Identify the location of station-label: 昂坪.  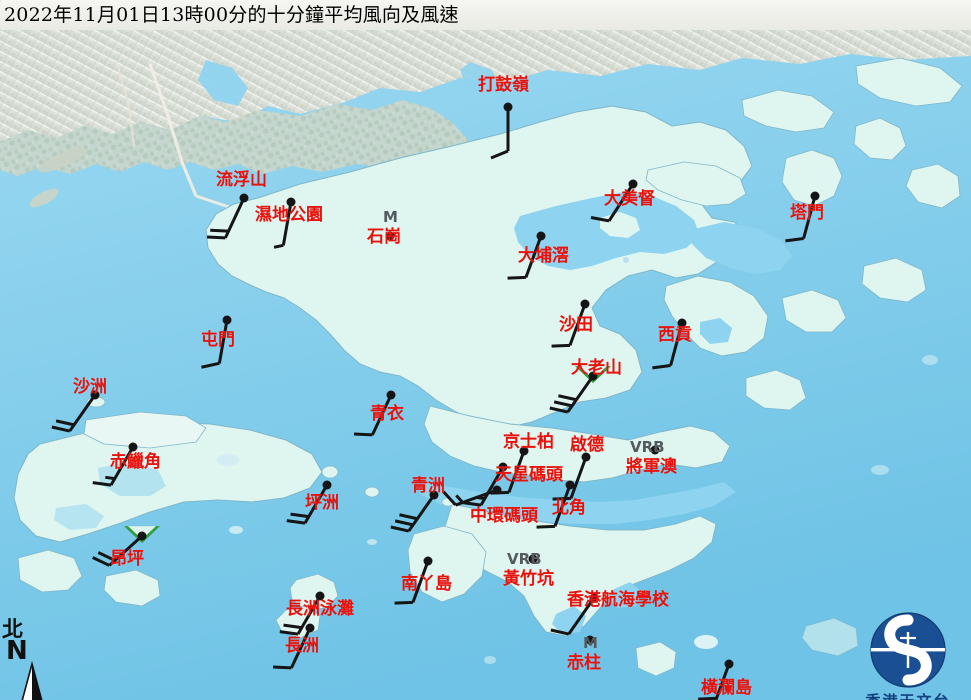
(127, 559).